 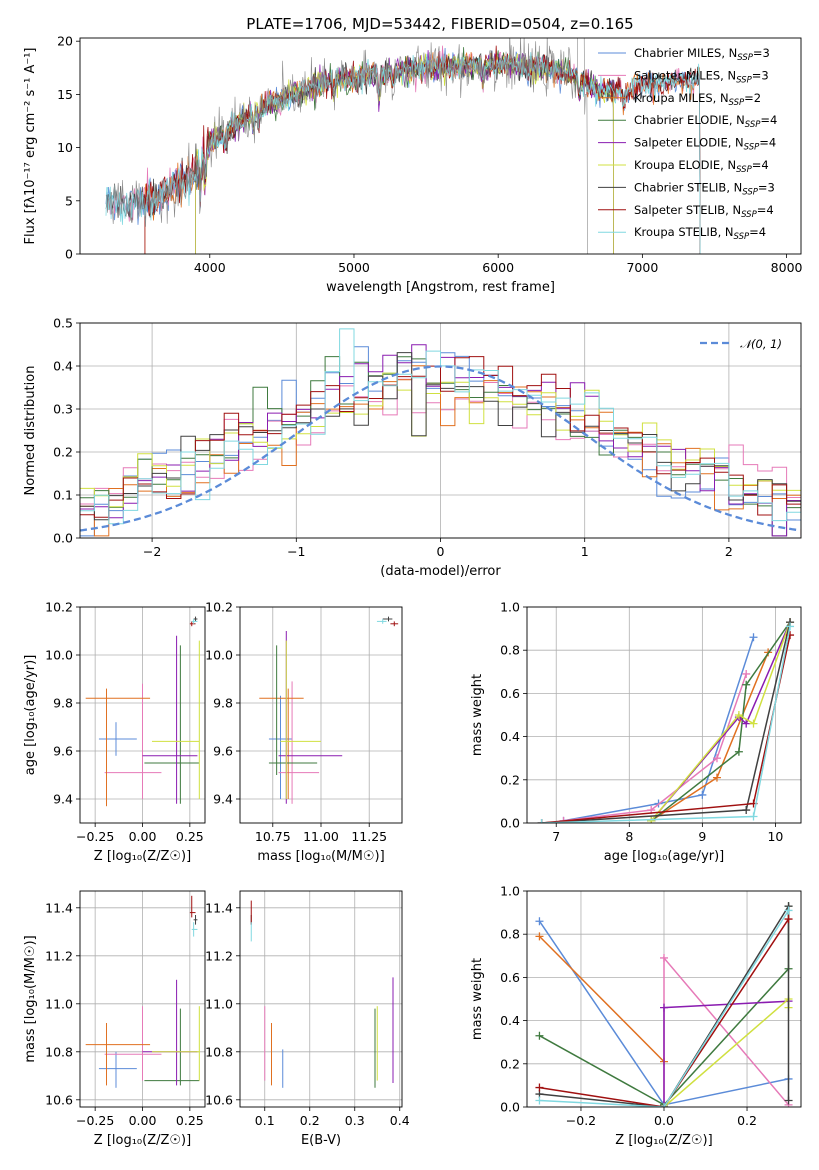 I want to click on y-tick-label: 10.0, so click(x=219, y=655).